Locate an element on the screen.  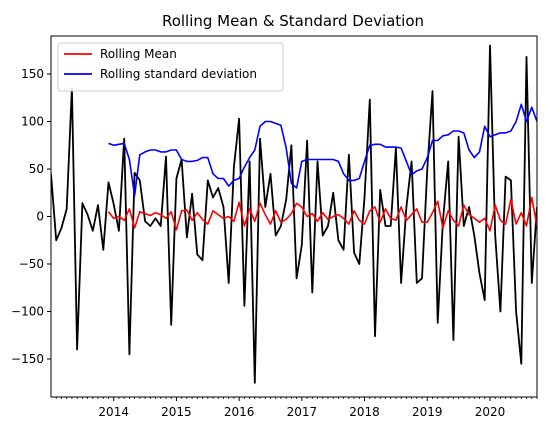
y-tick-label: 0 is located at coordinates (40, 217).